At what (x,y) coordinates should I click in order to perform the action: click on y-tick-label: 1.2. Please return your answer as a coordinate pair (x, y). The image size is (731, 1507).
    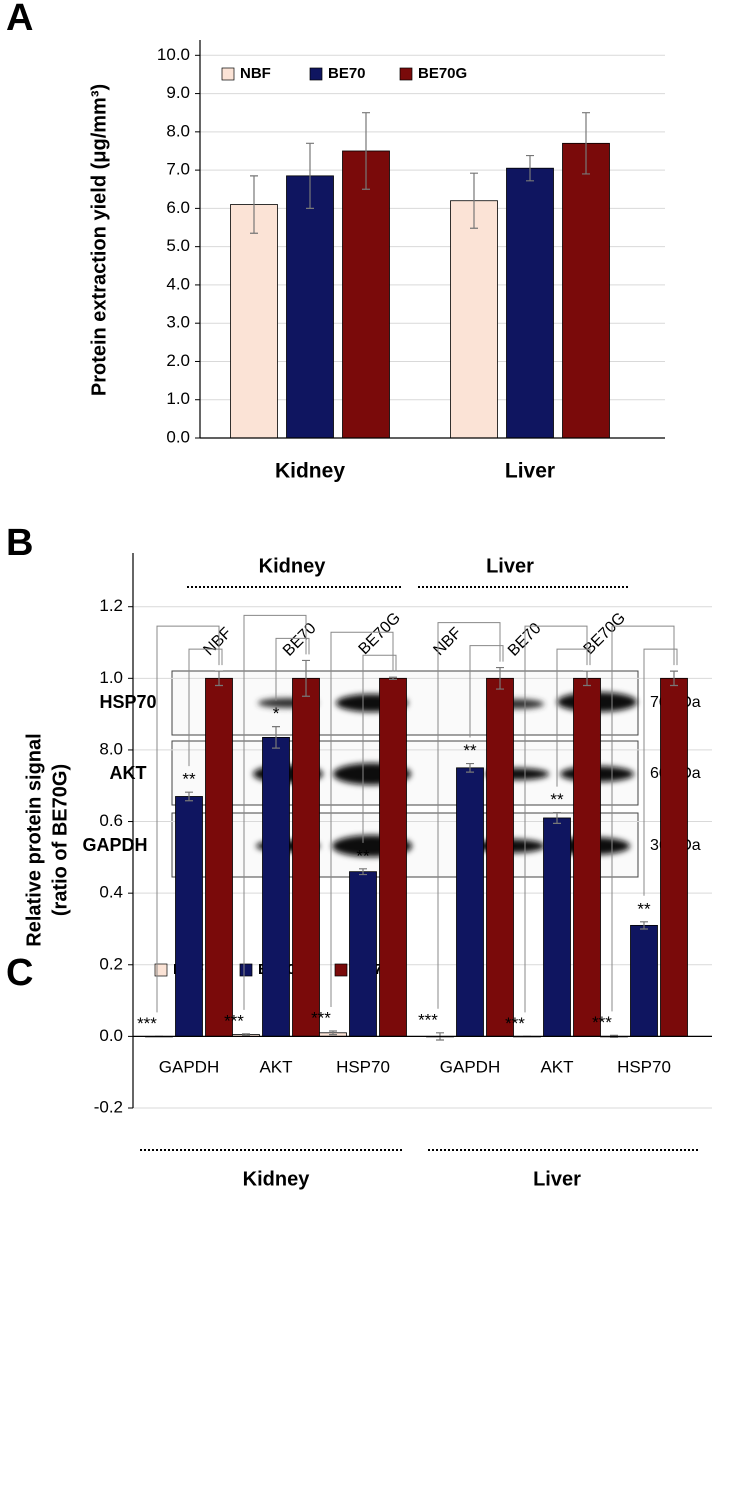
    Looking at the image, I should click on (111, 605).